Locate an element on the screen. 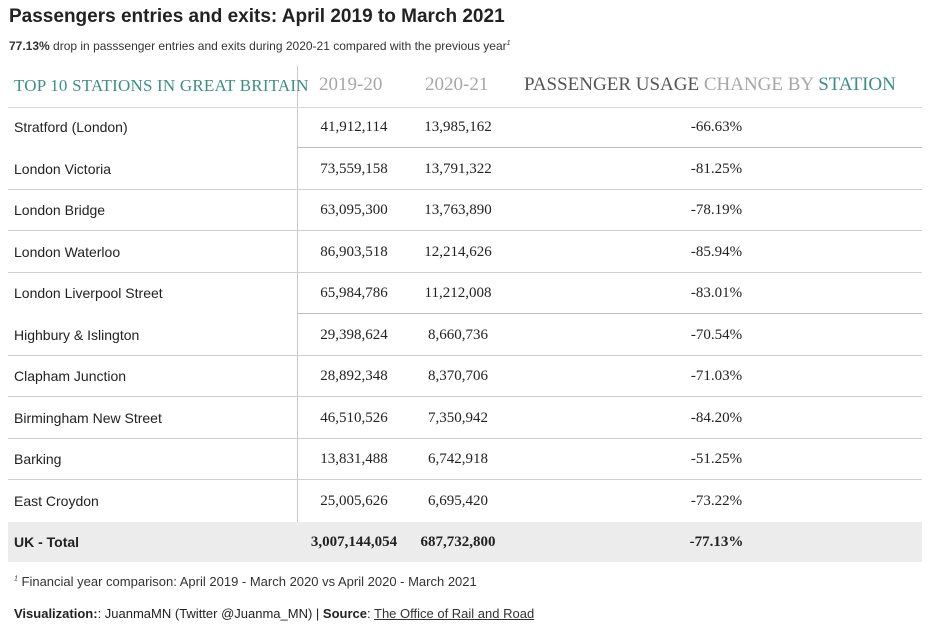  value-2020-21: 13,985,162 is located at coordinates (458, 127).